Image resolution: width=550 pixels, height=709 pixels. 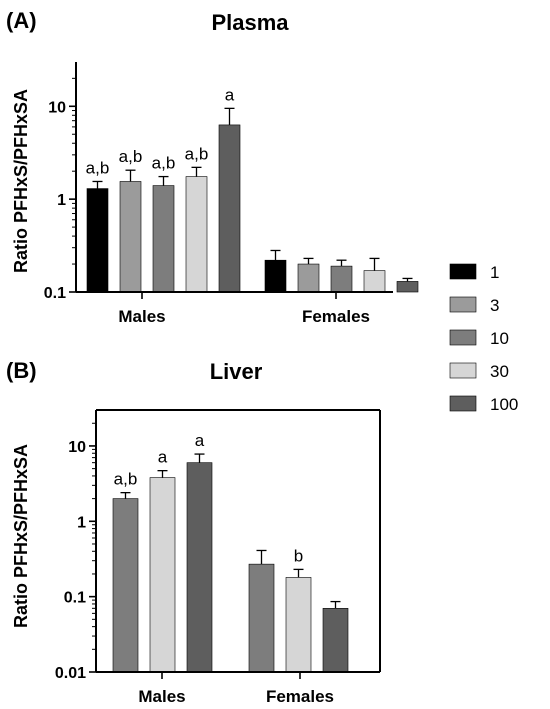 What do you see at coordinates (494, 272) in the screenshot?
I see `legend-label-1: 1` at bounding box center [494, 272].